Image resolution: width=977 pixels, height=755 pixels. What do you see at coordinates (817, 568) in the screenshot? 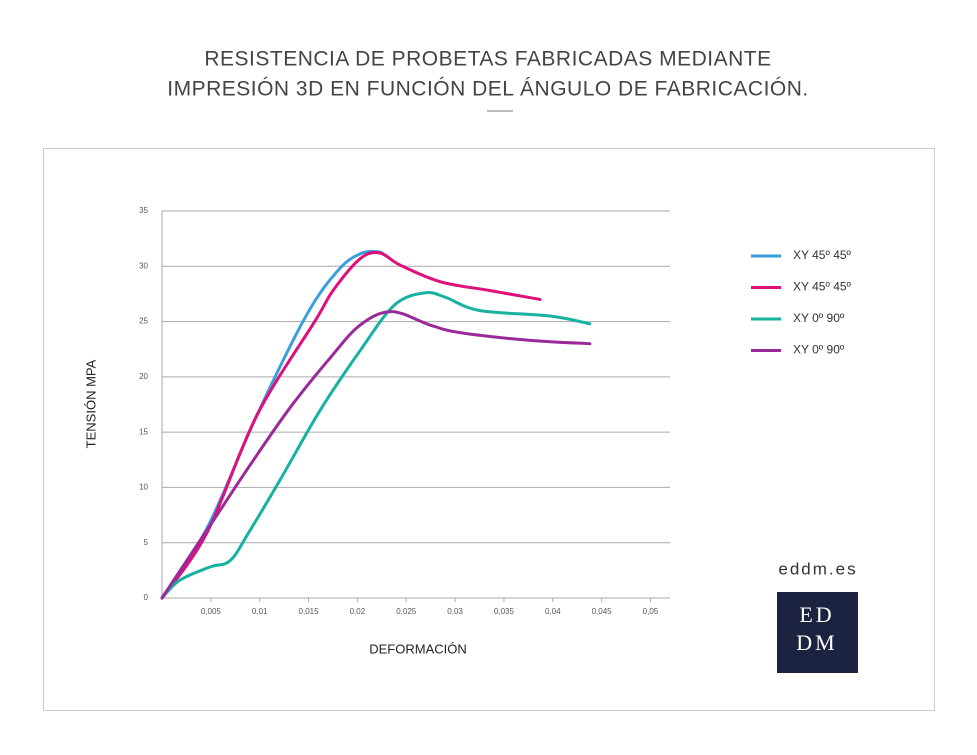
I see `brand-url: eddm.es` at bounding box center [817, 568].